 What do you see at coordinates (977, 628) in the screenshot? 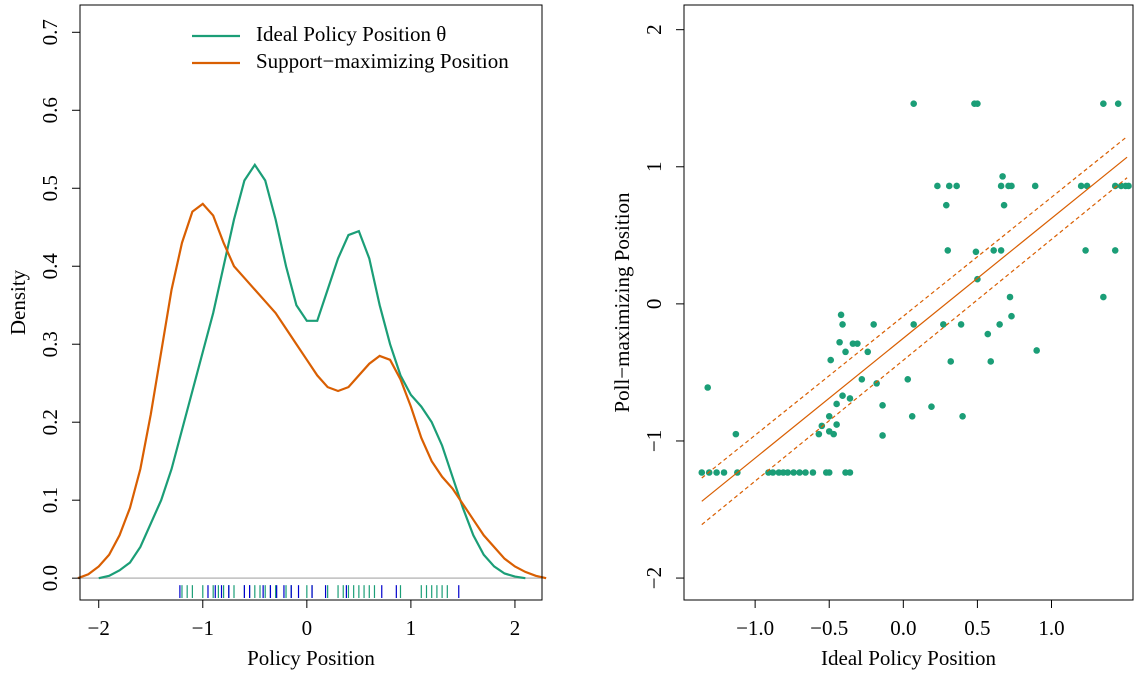
I see `x-tick-label: 0.5` at bounding box center [977, 628].